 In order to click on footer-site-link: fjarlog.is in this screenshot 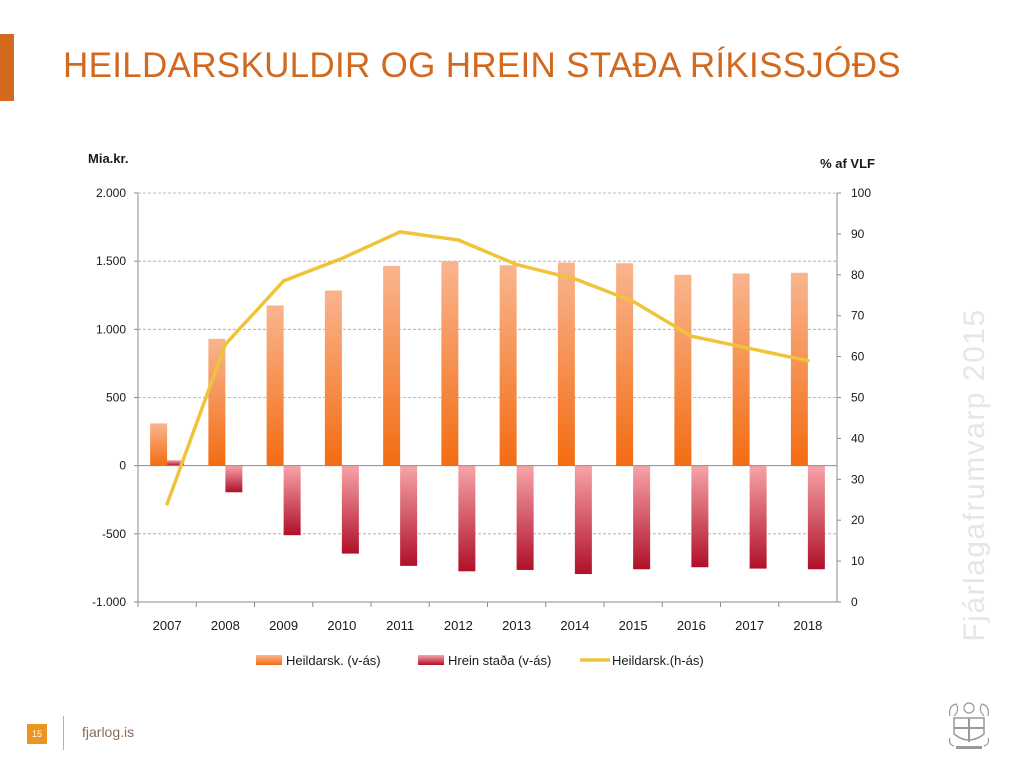, I will do `click(108, 732)`.